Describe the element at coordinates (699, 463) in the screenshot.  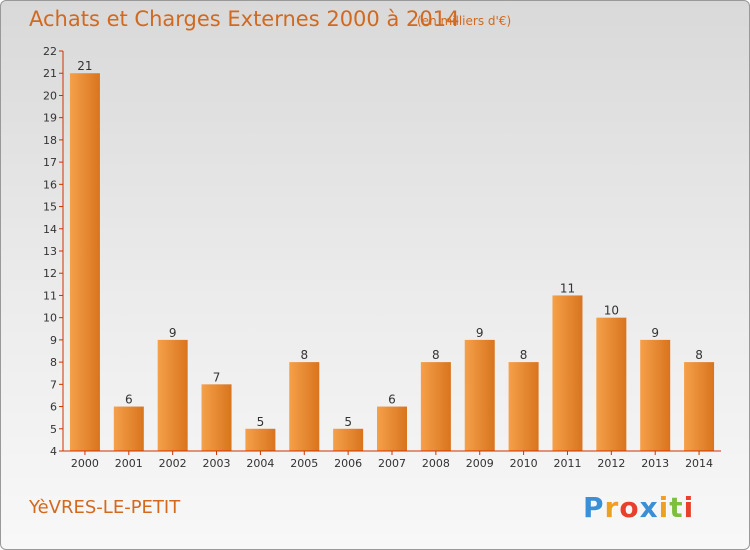
I see `x-tick-label: 2014` at that location.